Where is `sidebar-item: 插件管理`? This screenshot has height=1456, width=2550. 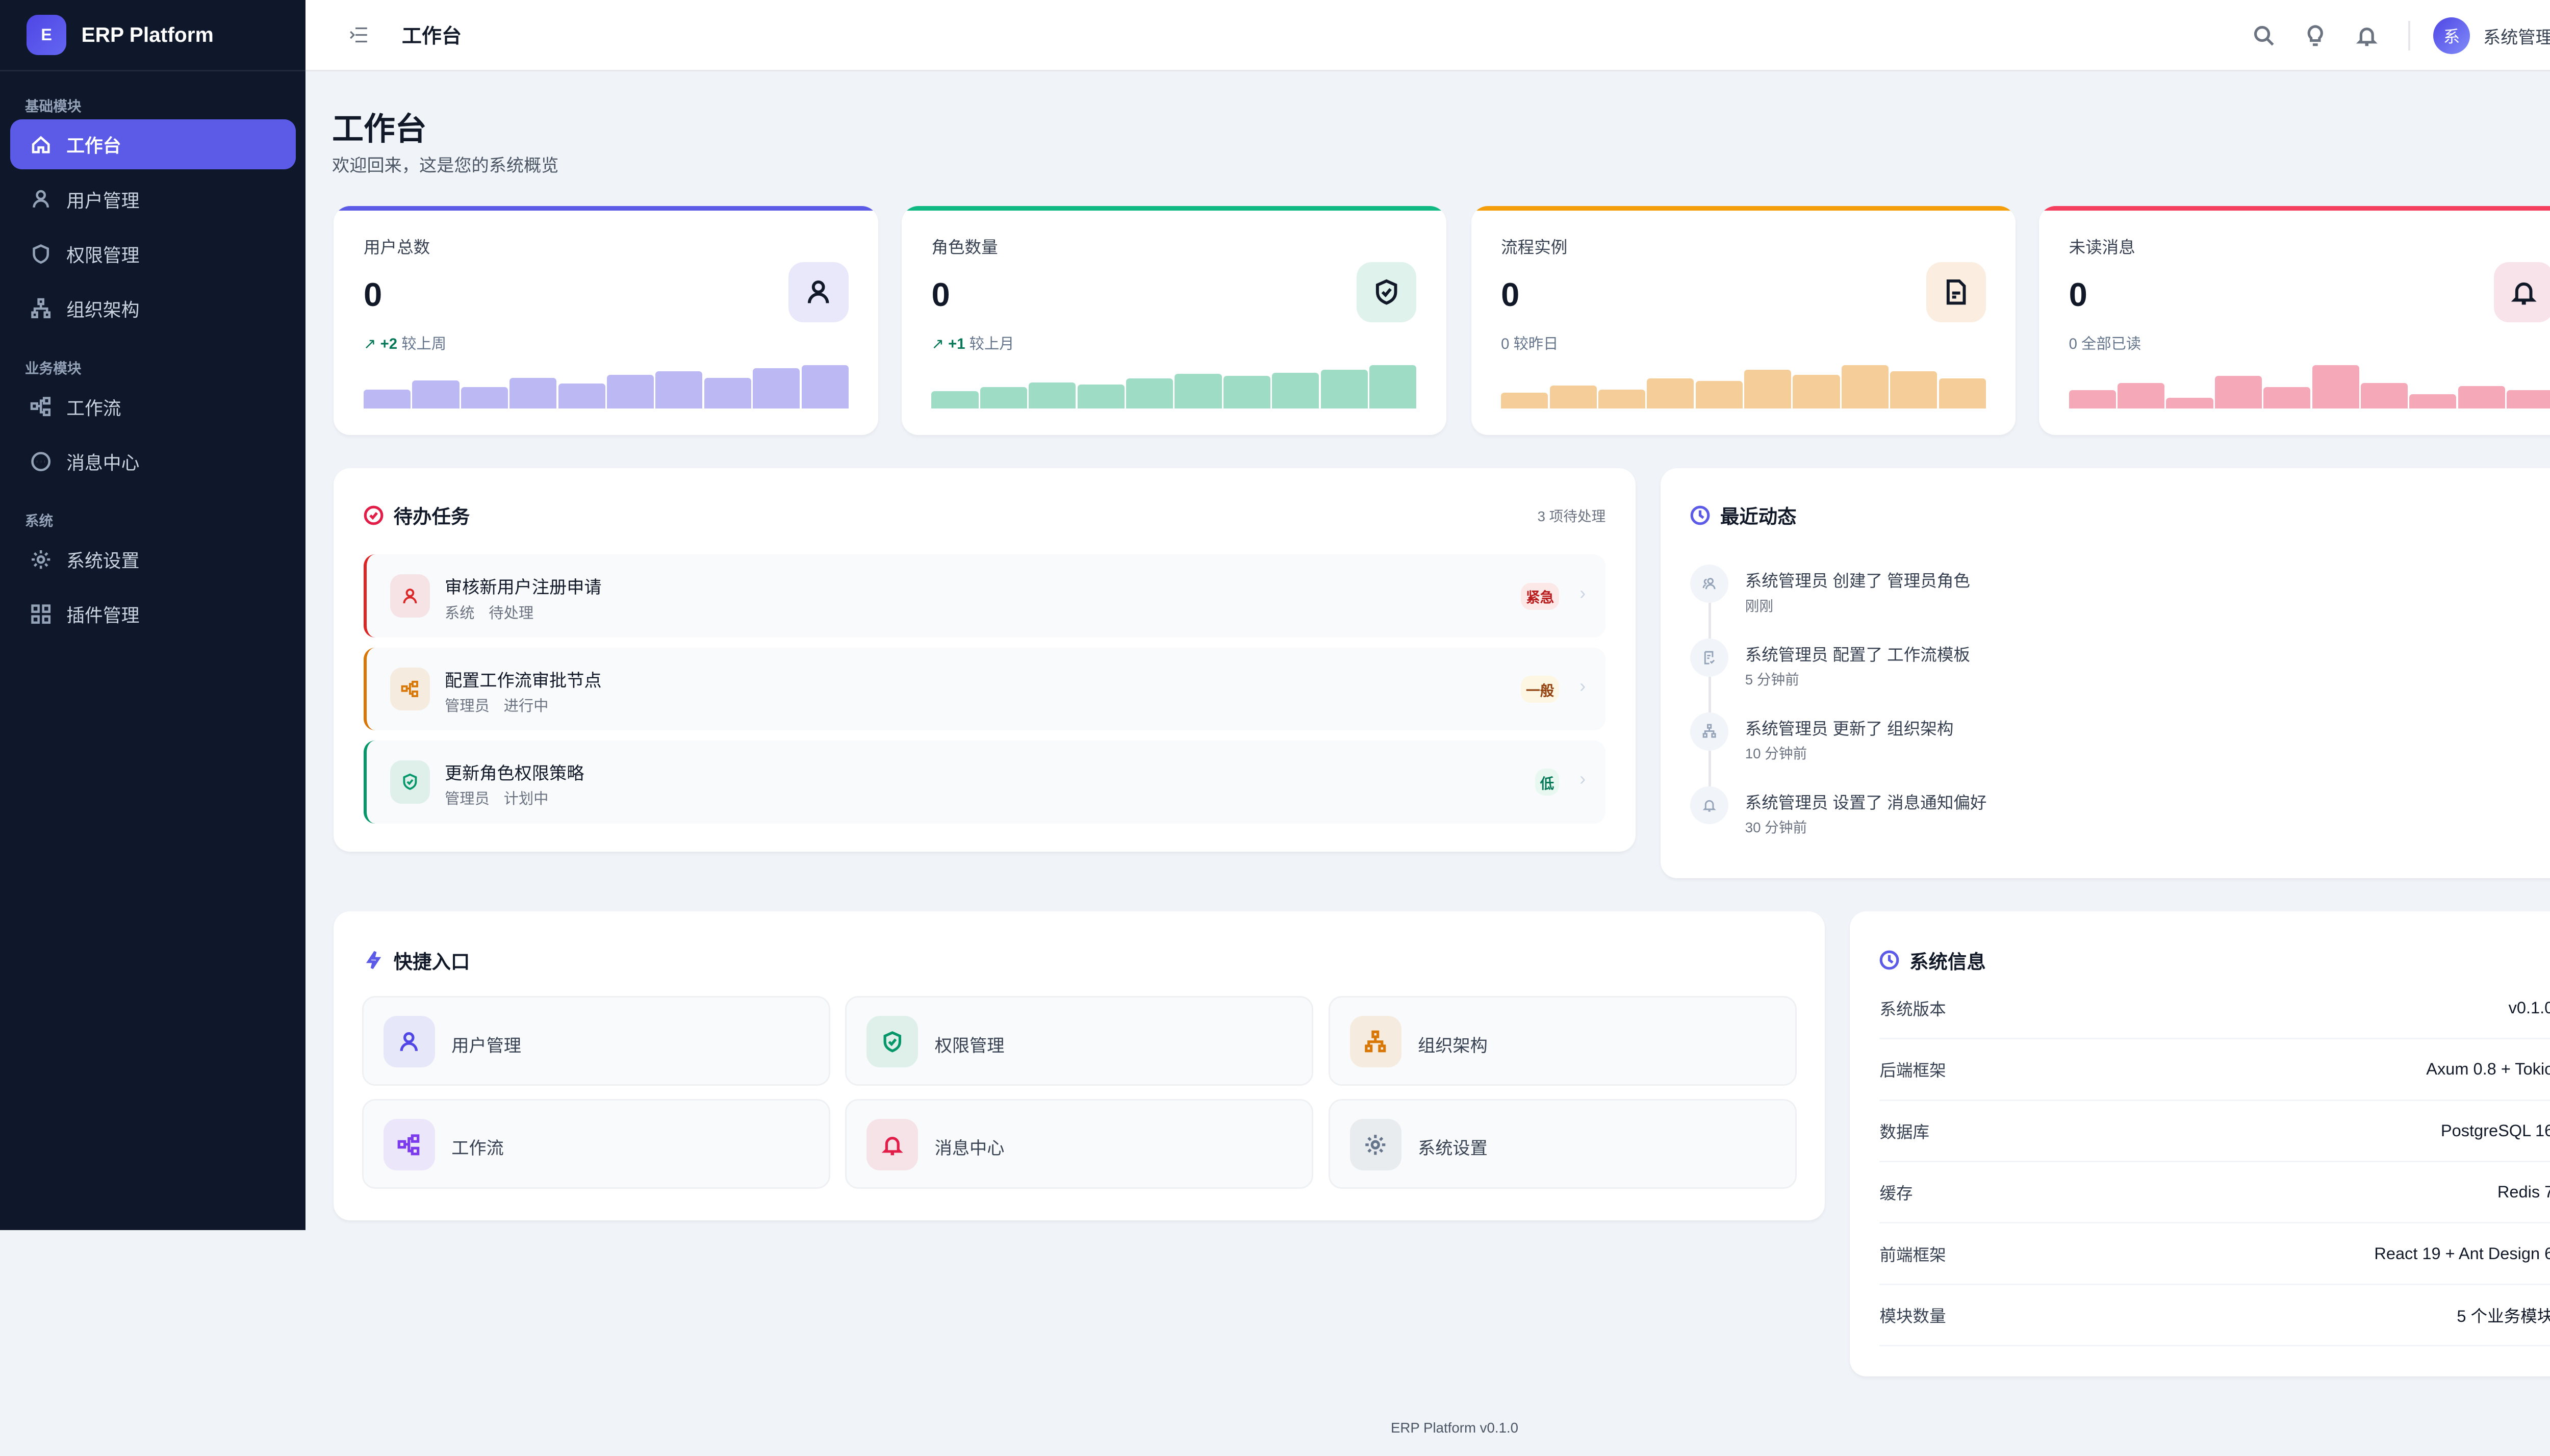 sidebar-item: 插件管理 is located at coordinates (153, 615).